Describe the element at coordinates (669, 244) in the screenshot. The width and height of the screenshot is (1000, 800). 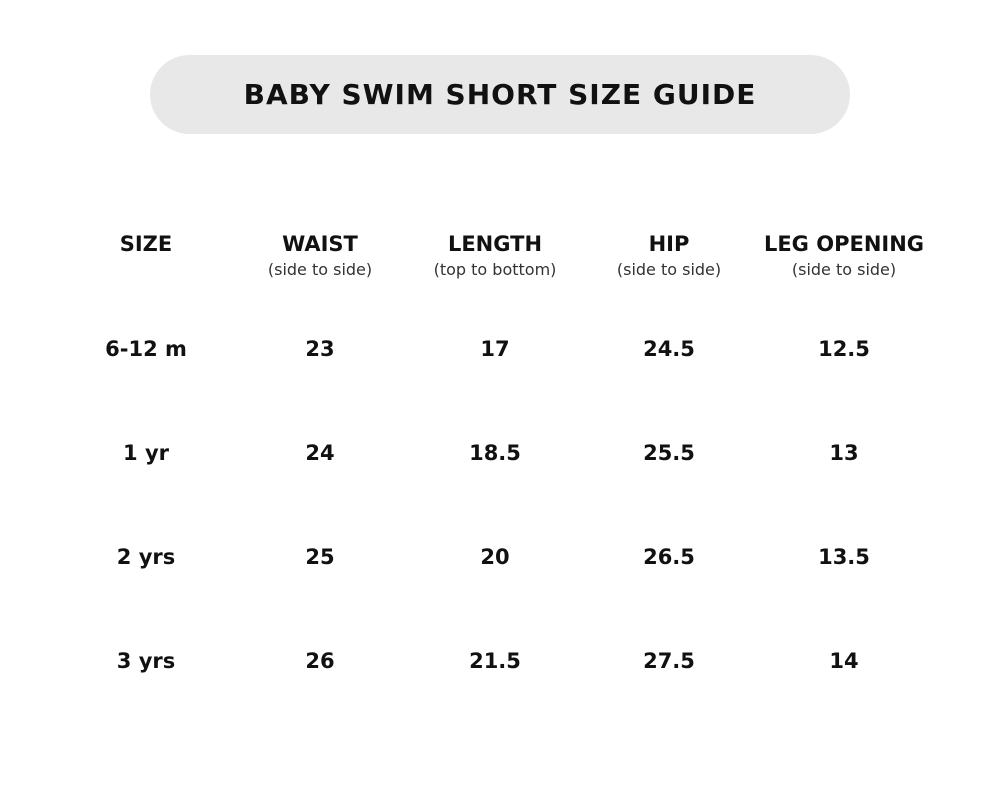
I see `column-header: HIP` at that location.